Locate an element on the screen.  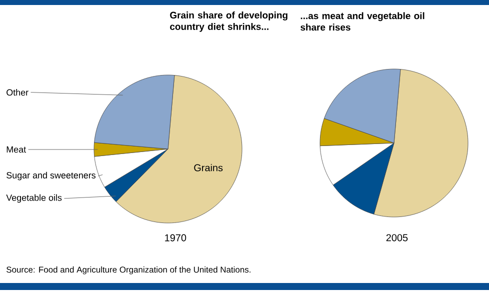
text: 1970 is located at coordinates (175, 238).